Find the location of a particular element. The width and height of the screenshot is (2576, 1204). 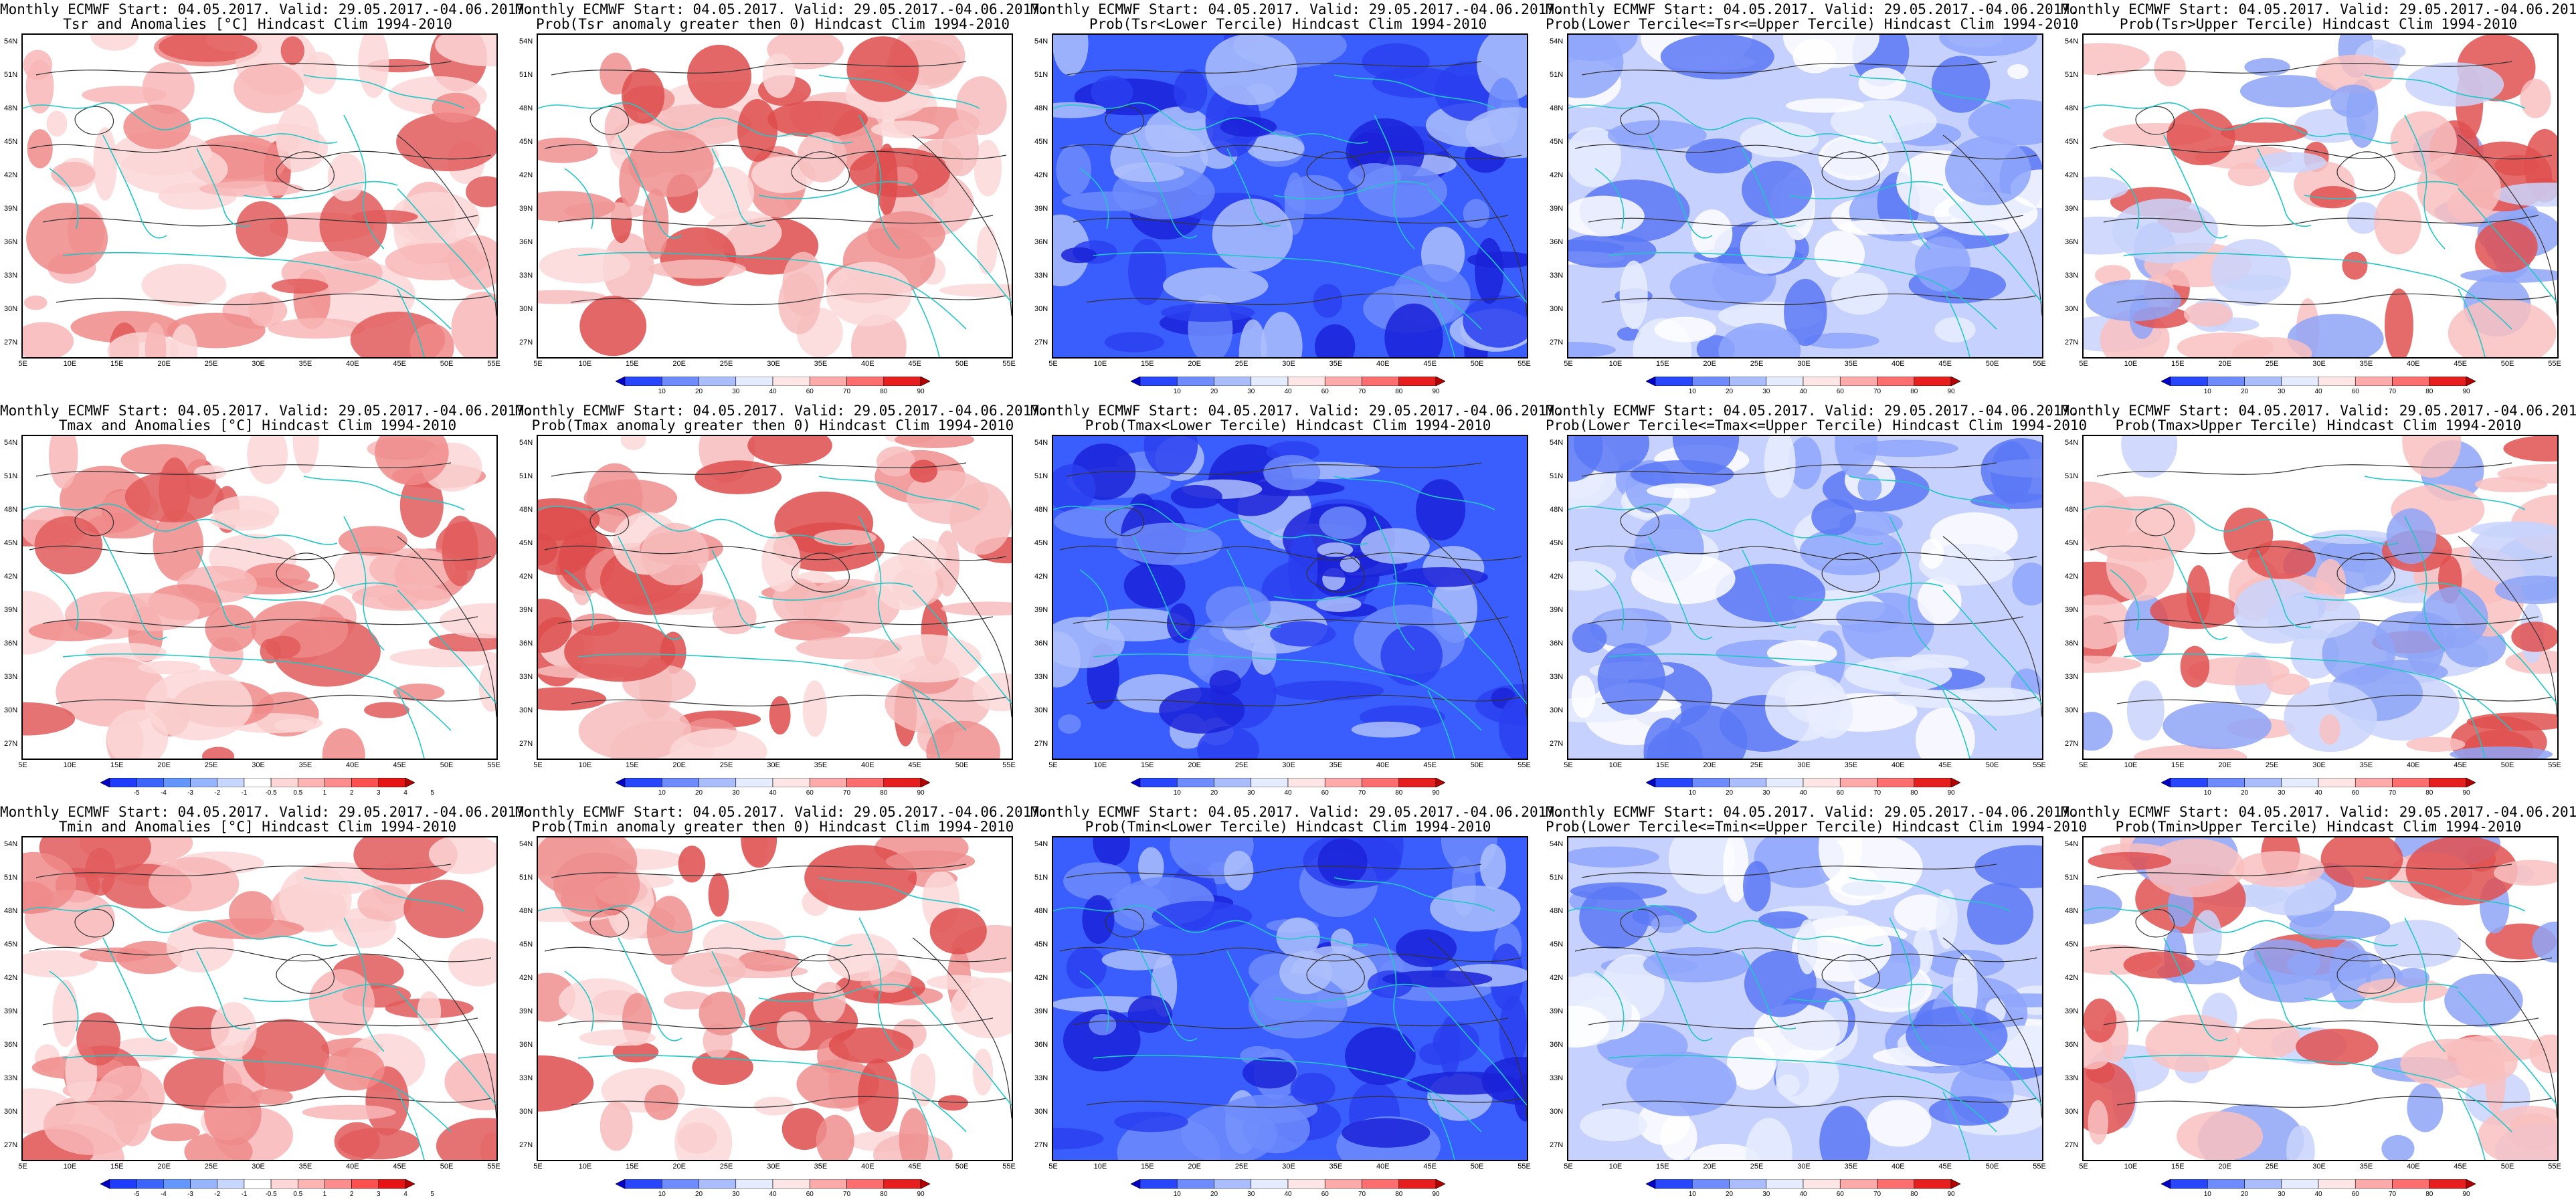

colorbar-label: 1 is located at coordinates (325, 1194).